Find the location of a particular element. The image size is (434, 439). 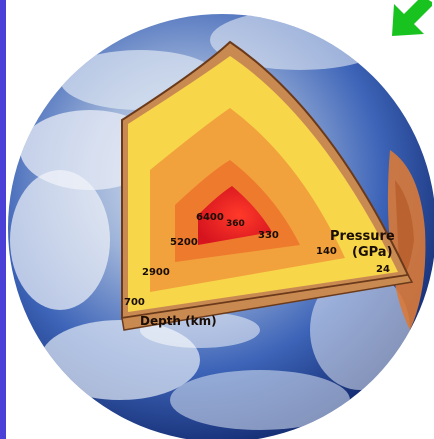

wedge-bottom-face is located at coordinates (267, 302).